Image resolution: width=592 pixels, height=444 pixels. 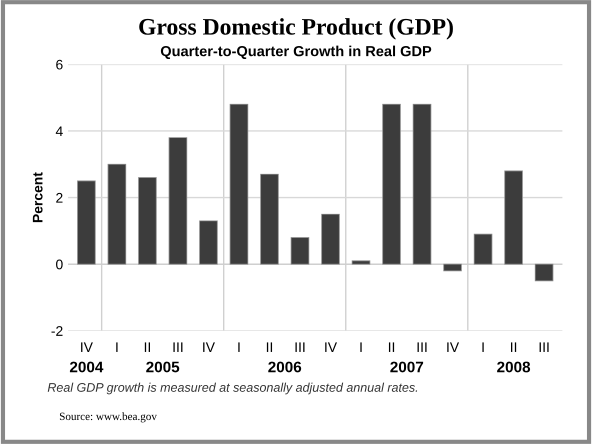 What do you see at coordinates (296, 53) in the screenshot?
I see `chart-subtitle: Quarter-to-Quarter Growth in Real GDP` at bounding box center [296, 53].